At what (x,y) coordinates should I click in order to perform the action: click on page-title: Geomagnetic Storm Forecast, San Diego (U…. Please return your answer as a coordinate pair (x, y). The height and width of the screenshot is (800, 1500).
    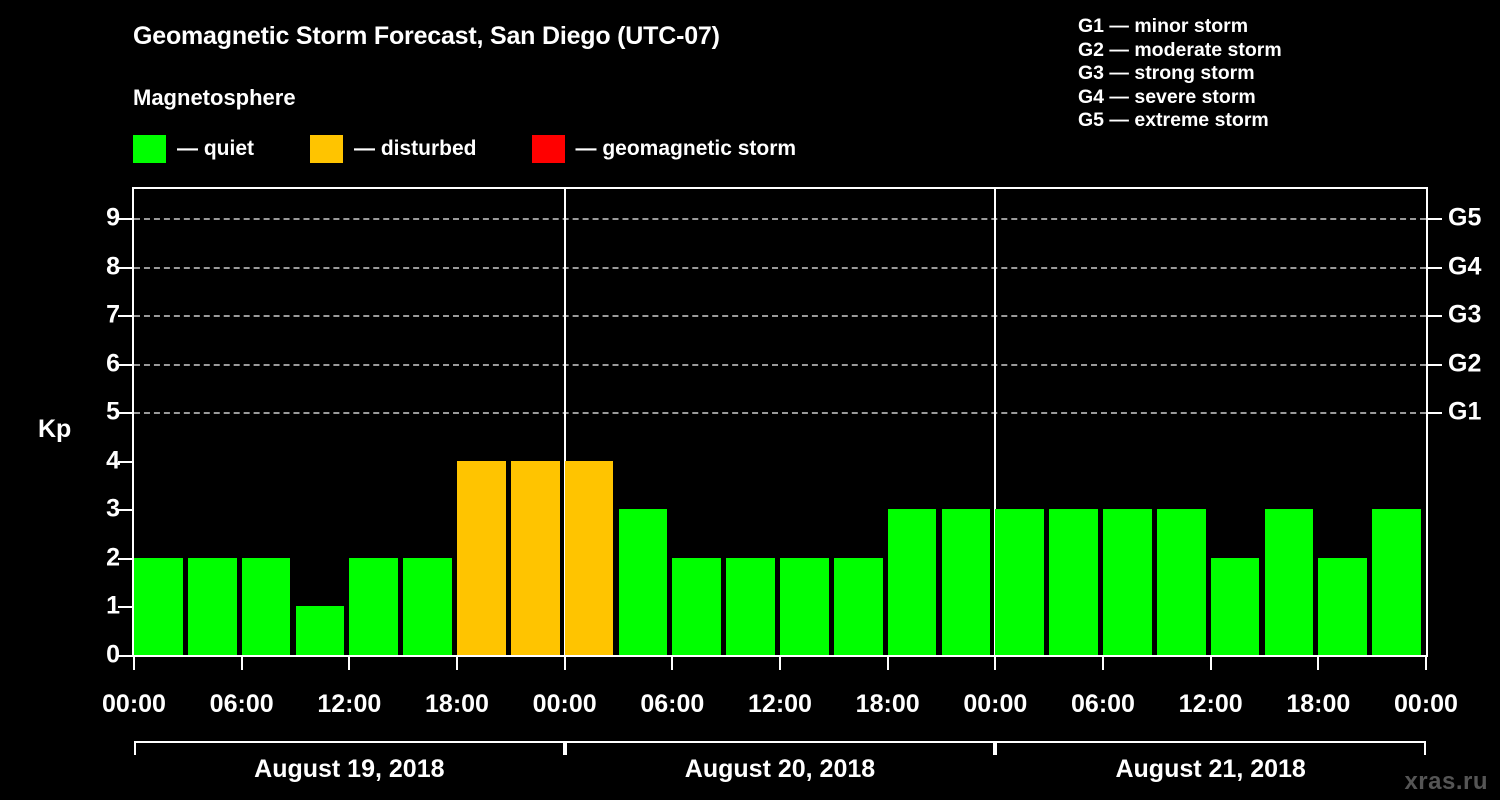
    Looking at the image, I should click on (426, 36).